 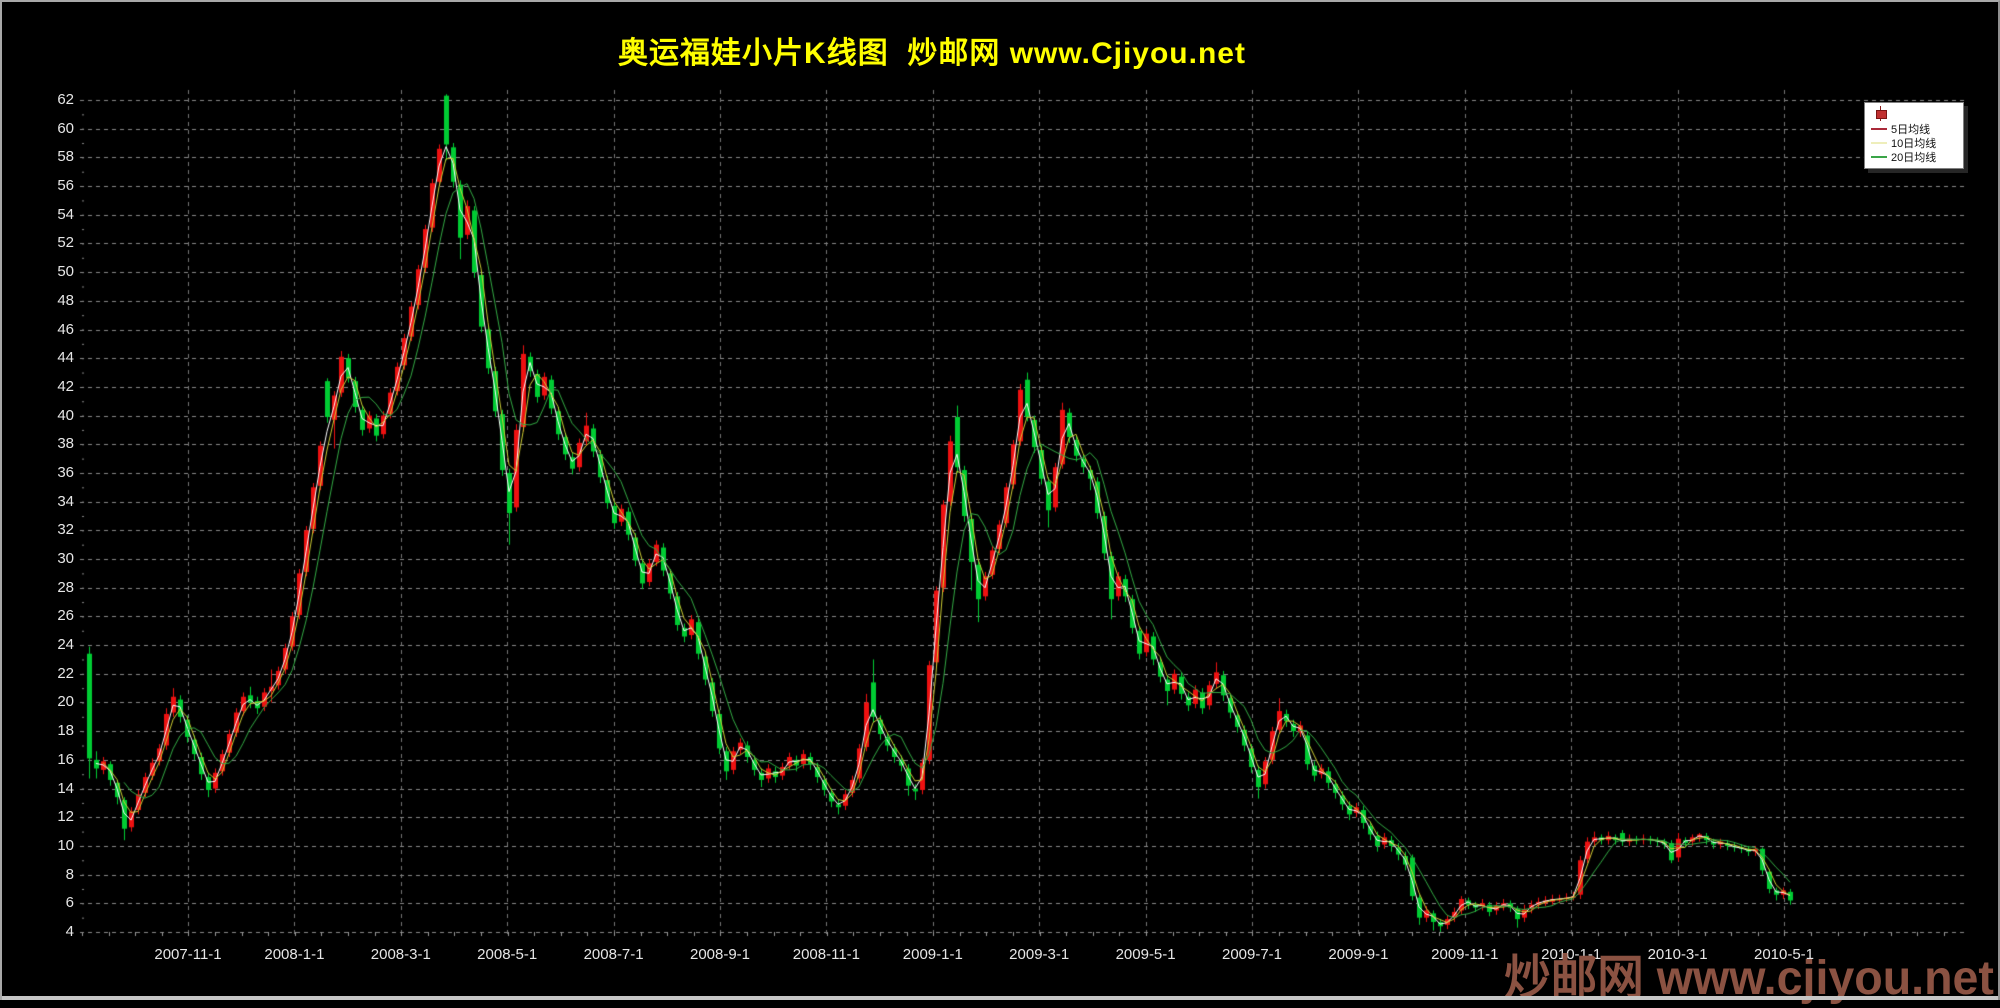 I want to click on legend-item: 5日均线, so click(x=1915, y=129).